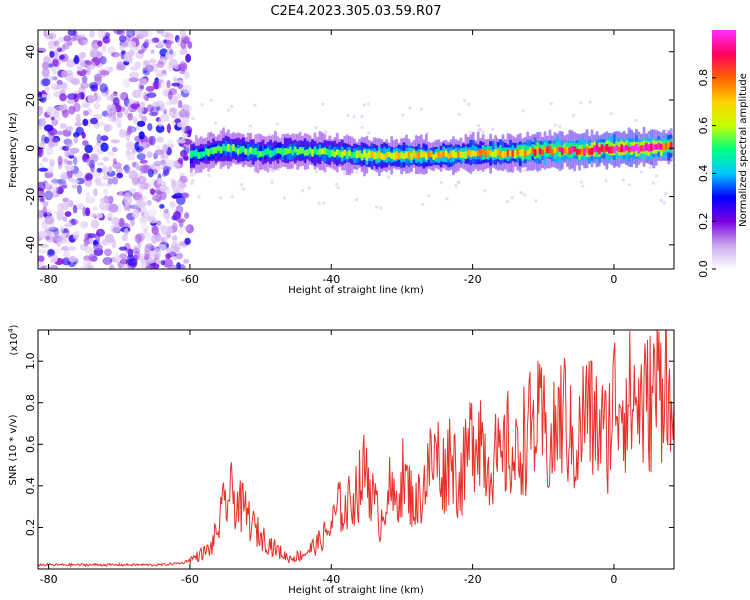 The height and width of the screenshot is (600, 750). Describe the element at coordinates (13, 449) in the screenshot. I see `snr-y-axis-label: SNR (10 * v/v)` at that location.